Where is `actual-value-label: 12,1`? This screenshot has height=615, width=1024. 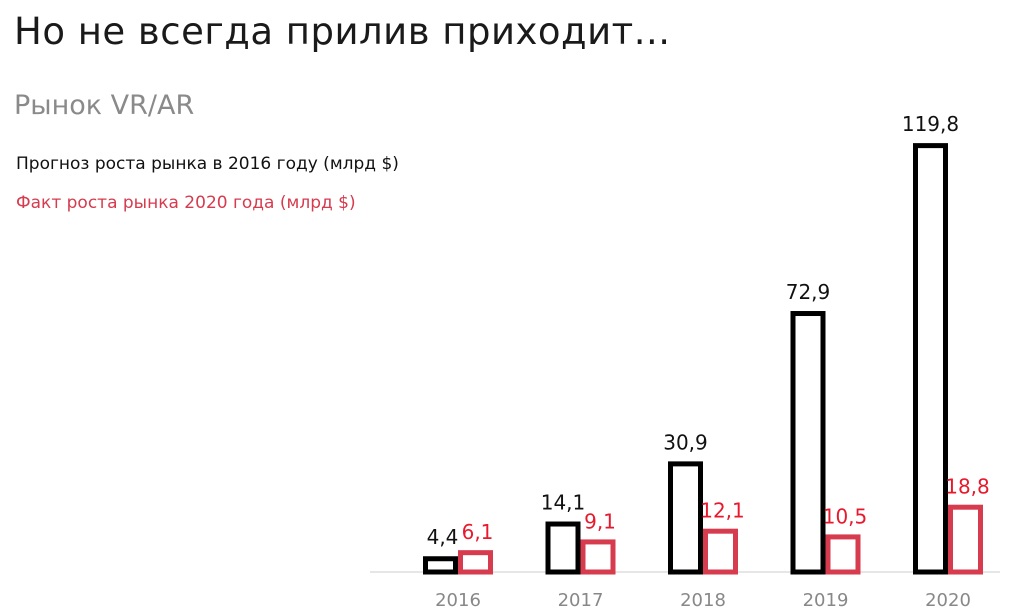 actual-value-label: 12,1 is located at coordinates (722, 511).